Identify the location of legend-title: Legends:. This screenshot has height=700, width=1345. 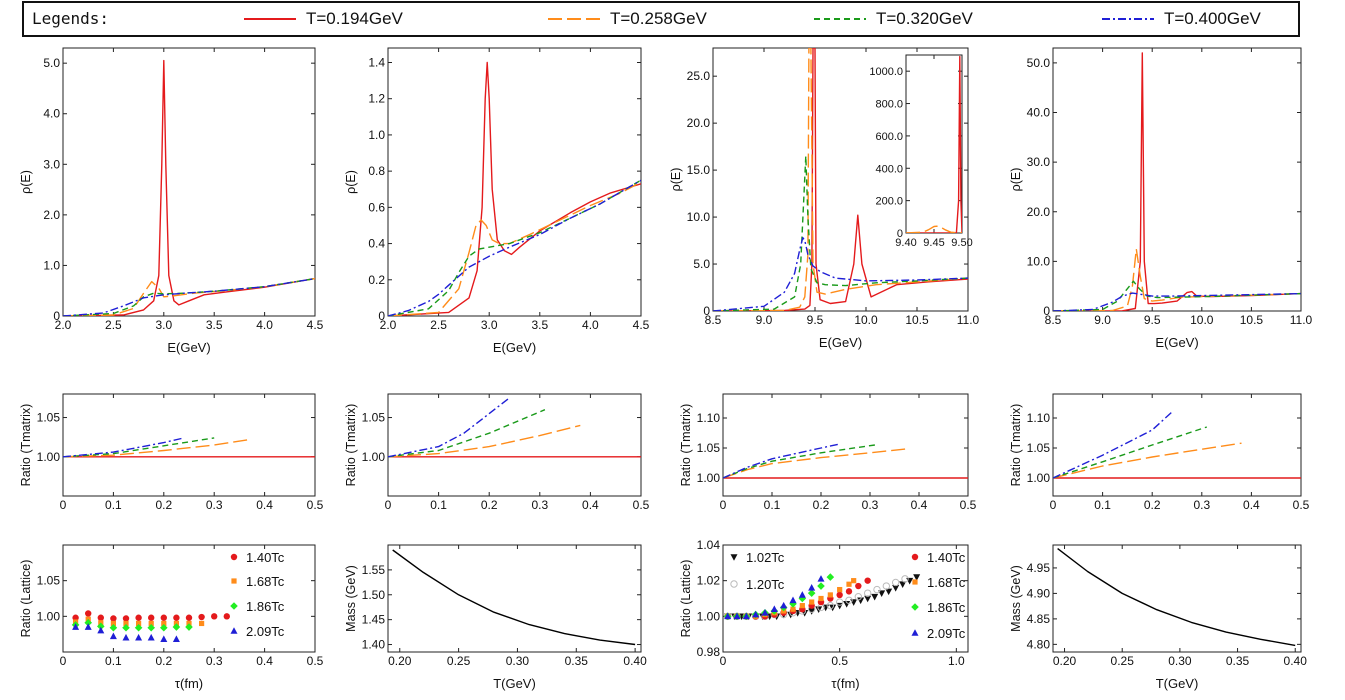
(71, 18).